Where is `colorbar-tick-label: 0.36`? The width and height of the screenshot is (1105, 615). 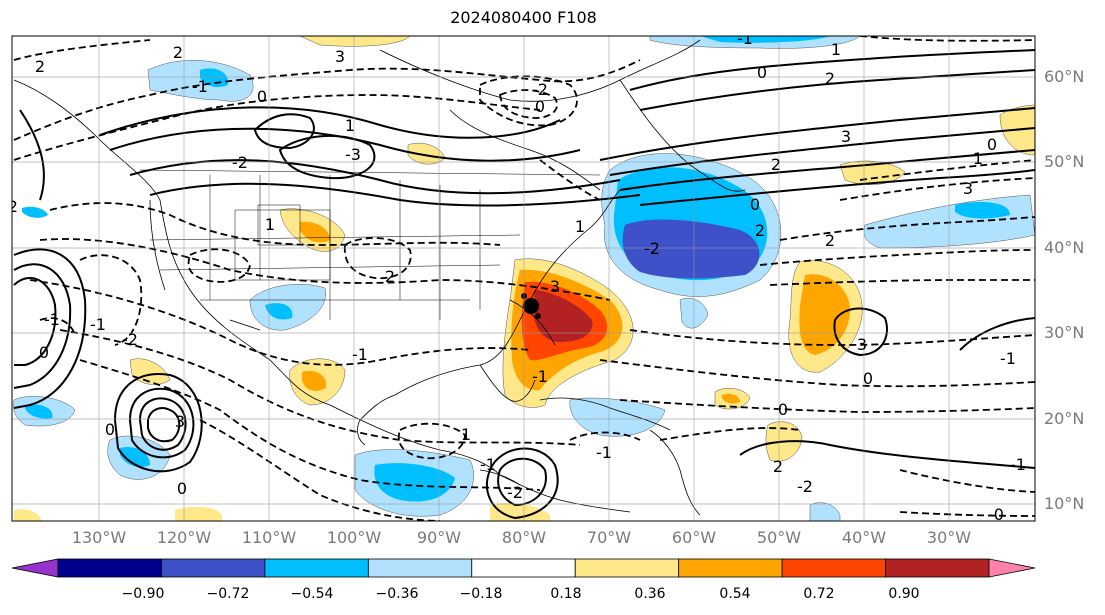 colorbar-tick-label: 0.36 is located at coordinates (650, 594).